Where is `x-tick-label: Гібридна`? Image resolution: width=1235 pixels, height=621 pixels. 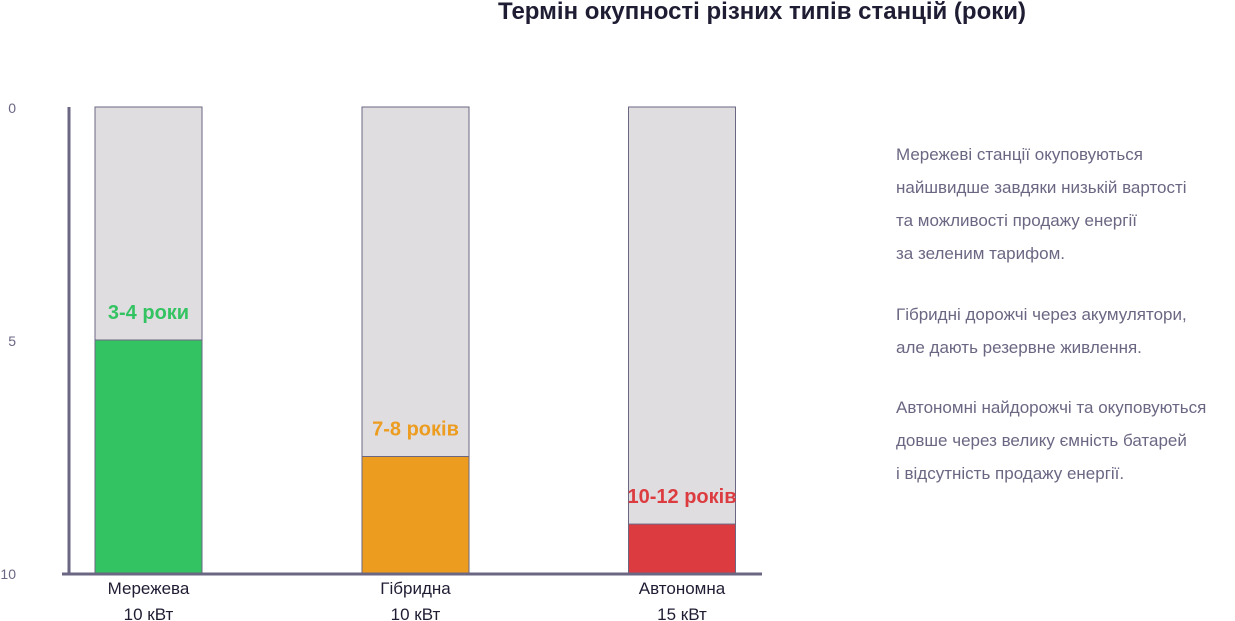
x-tick-label: Гібридна is located at coordinates (415, 588).